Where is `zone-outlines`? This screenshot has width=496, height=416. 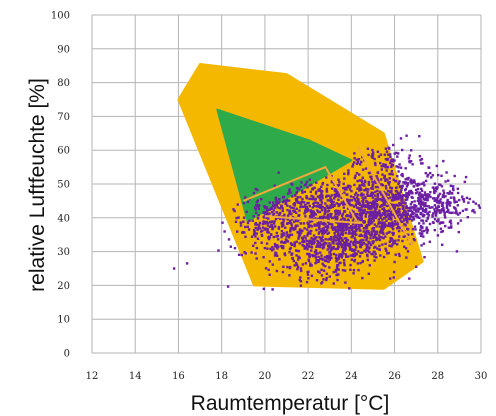 zone-outlines is located at coordinates (327, 196).